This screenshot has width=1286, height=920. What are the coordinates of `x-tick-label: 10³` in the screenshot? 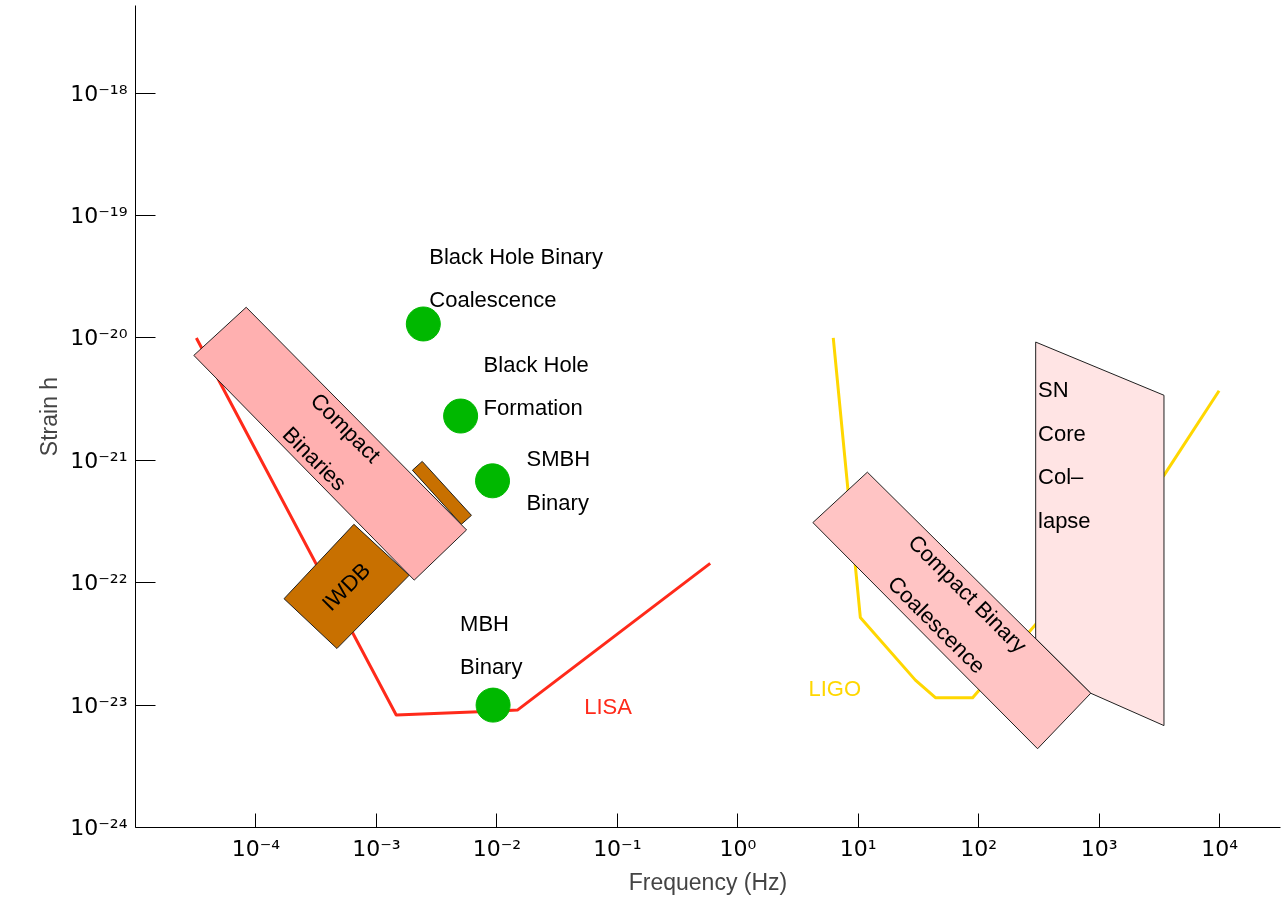 It's located at (1099, 848).